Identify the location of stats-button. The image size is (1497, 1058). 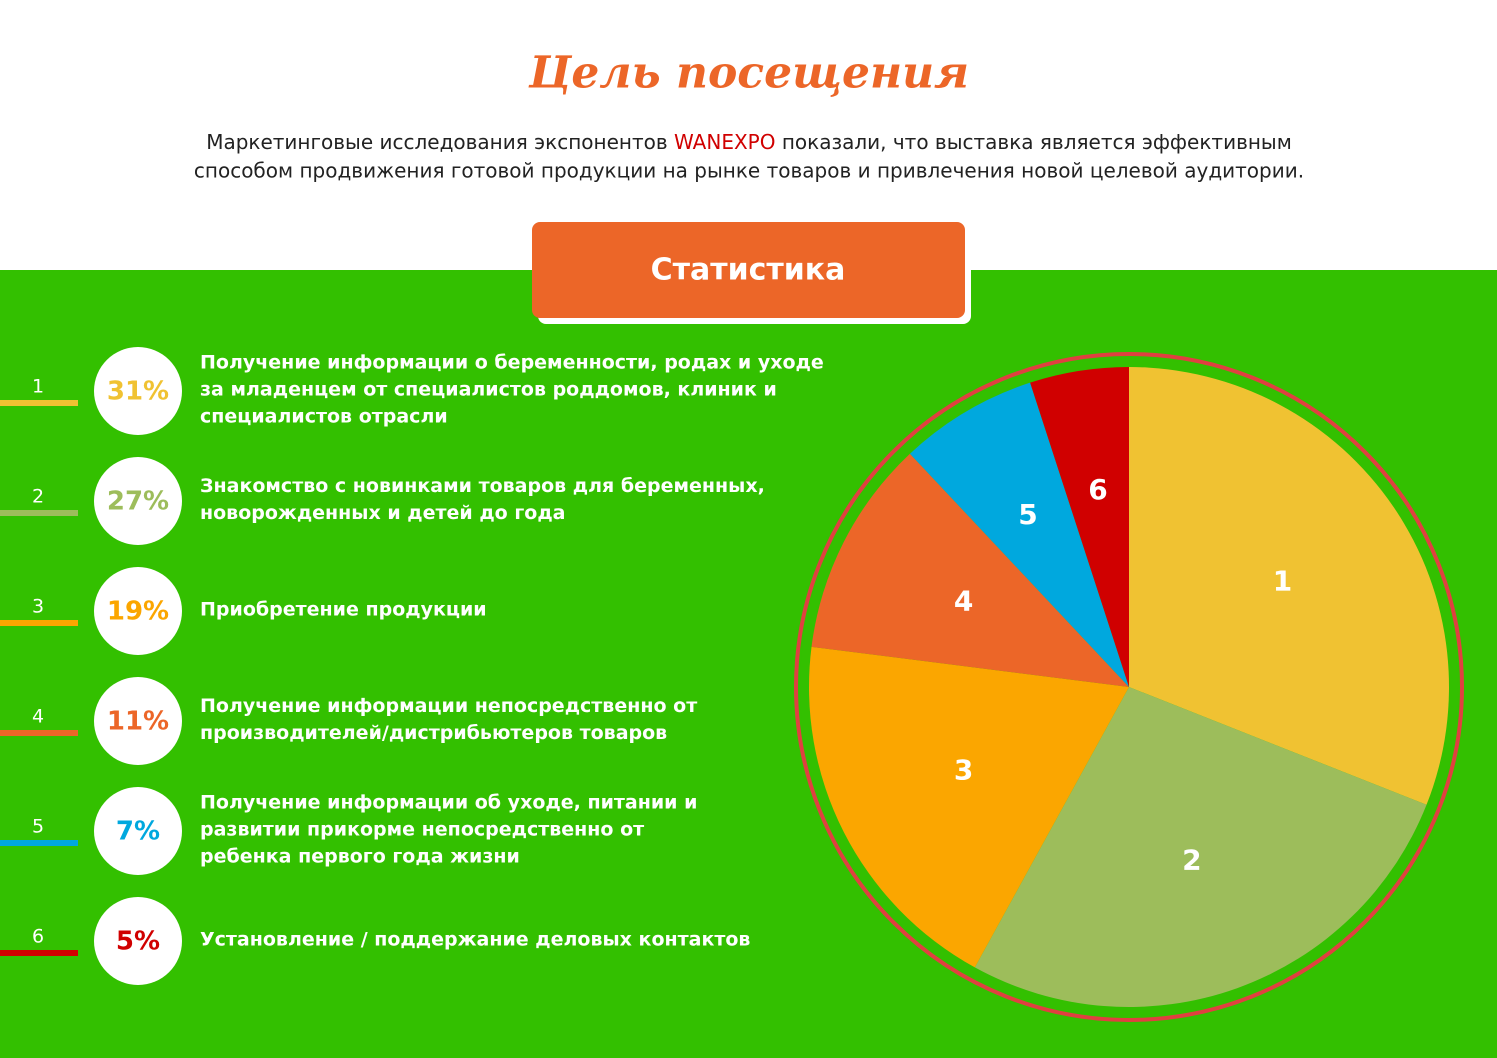
(748, 270).